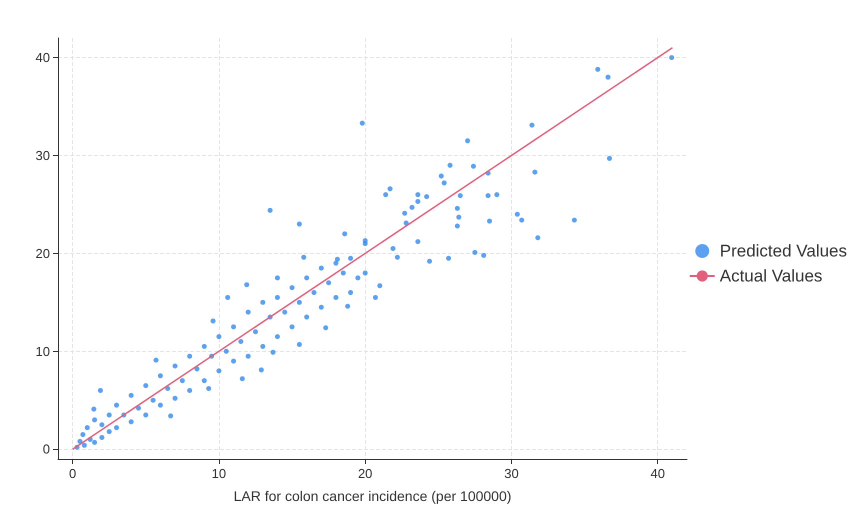 Image resolution: width=865 pixels, height=527 pixels. Describe the element at coordinates (219, 473) in the screenshot. I see `x-tick-label: 10` at that location.